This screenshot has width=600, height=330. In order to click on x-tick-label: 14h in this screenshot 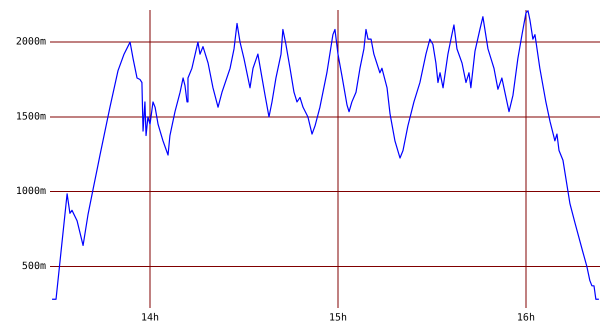, I will do `click(150, 318)`.